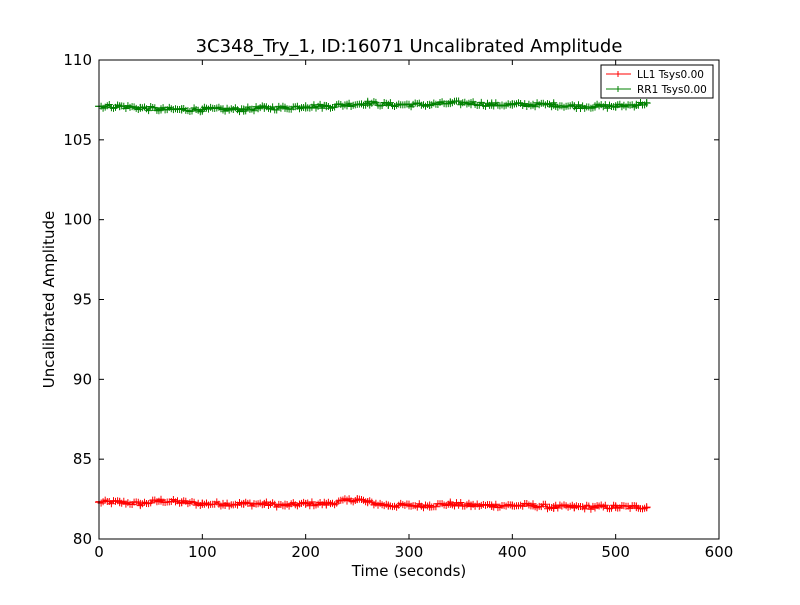  I want to click on y-tick-label: 85, so click(82, 459).